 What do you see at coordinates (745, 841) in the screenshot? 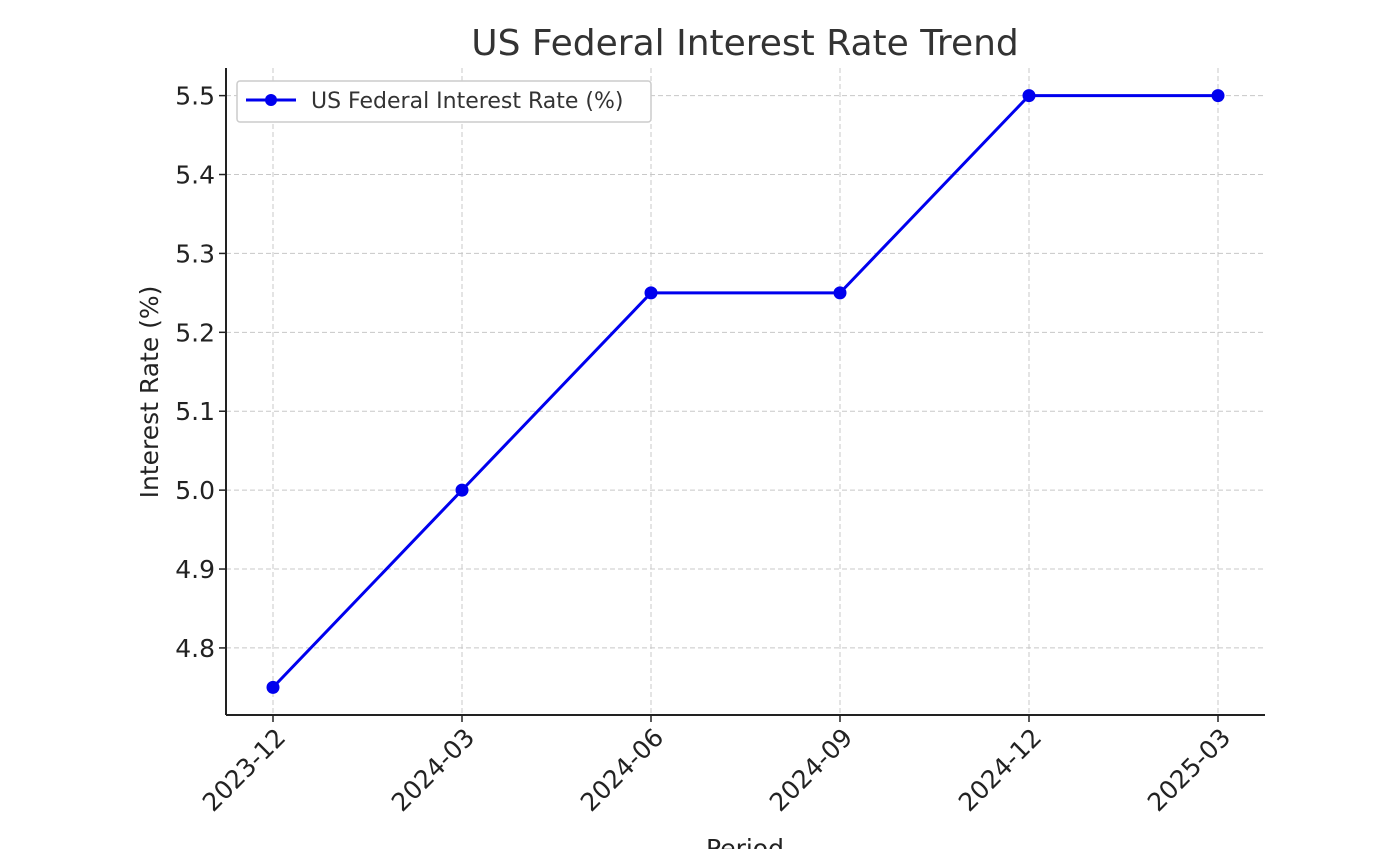
I see `x-axis-label: Period` at bounding box center [745, 841].